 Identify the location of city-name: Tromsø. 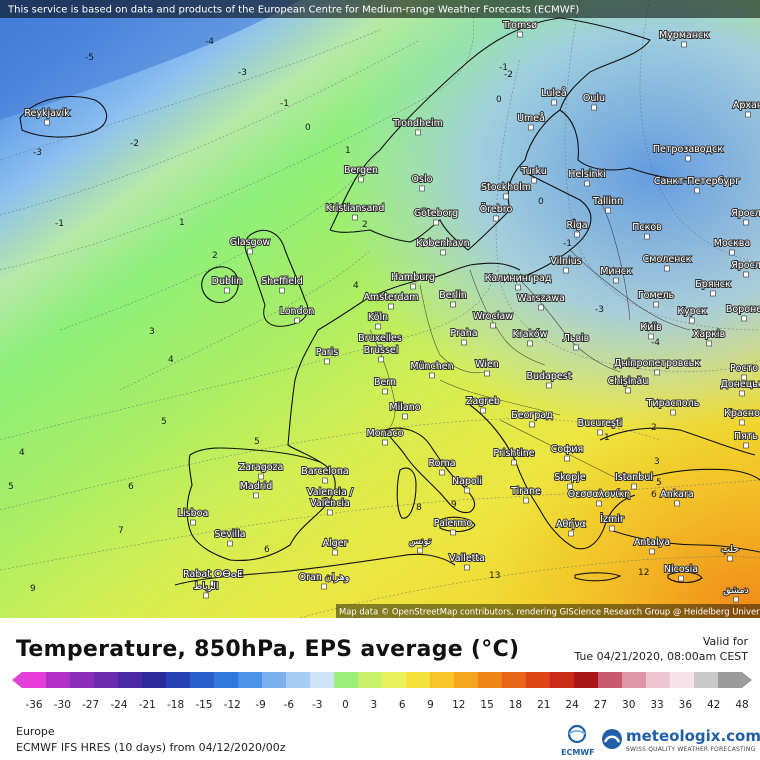
(519, 25).